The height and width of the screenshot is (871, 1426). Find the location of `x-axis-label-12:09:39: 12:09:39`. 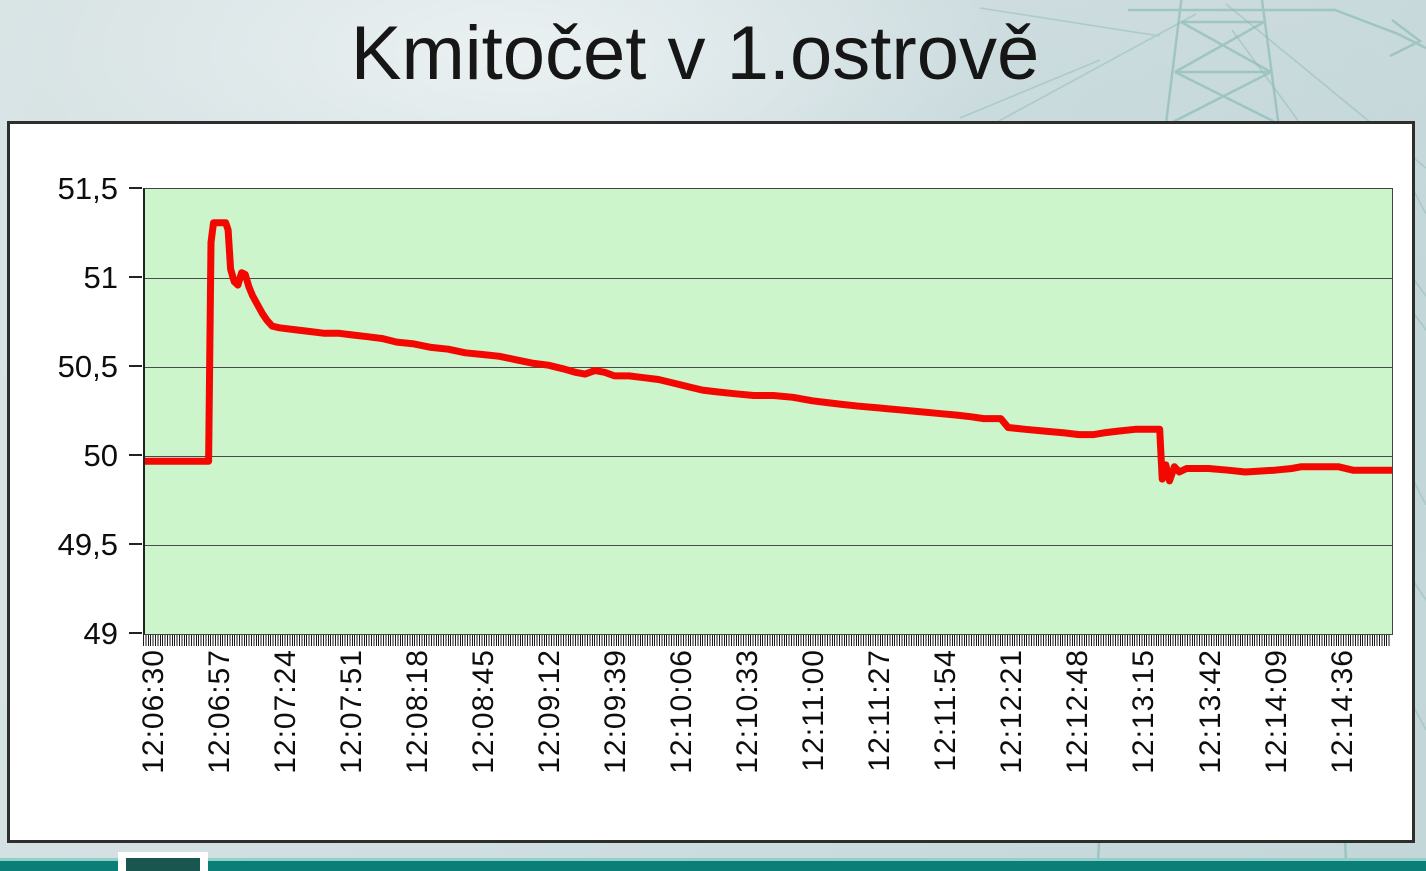

x-axis-label-12:09:39: 12:09:39 is located at coordinates (616, 711).